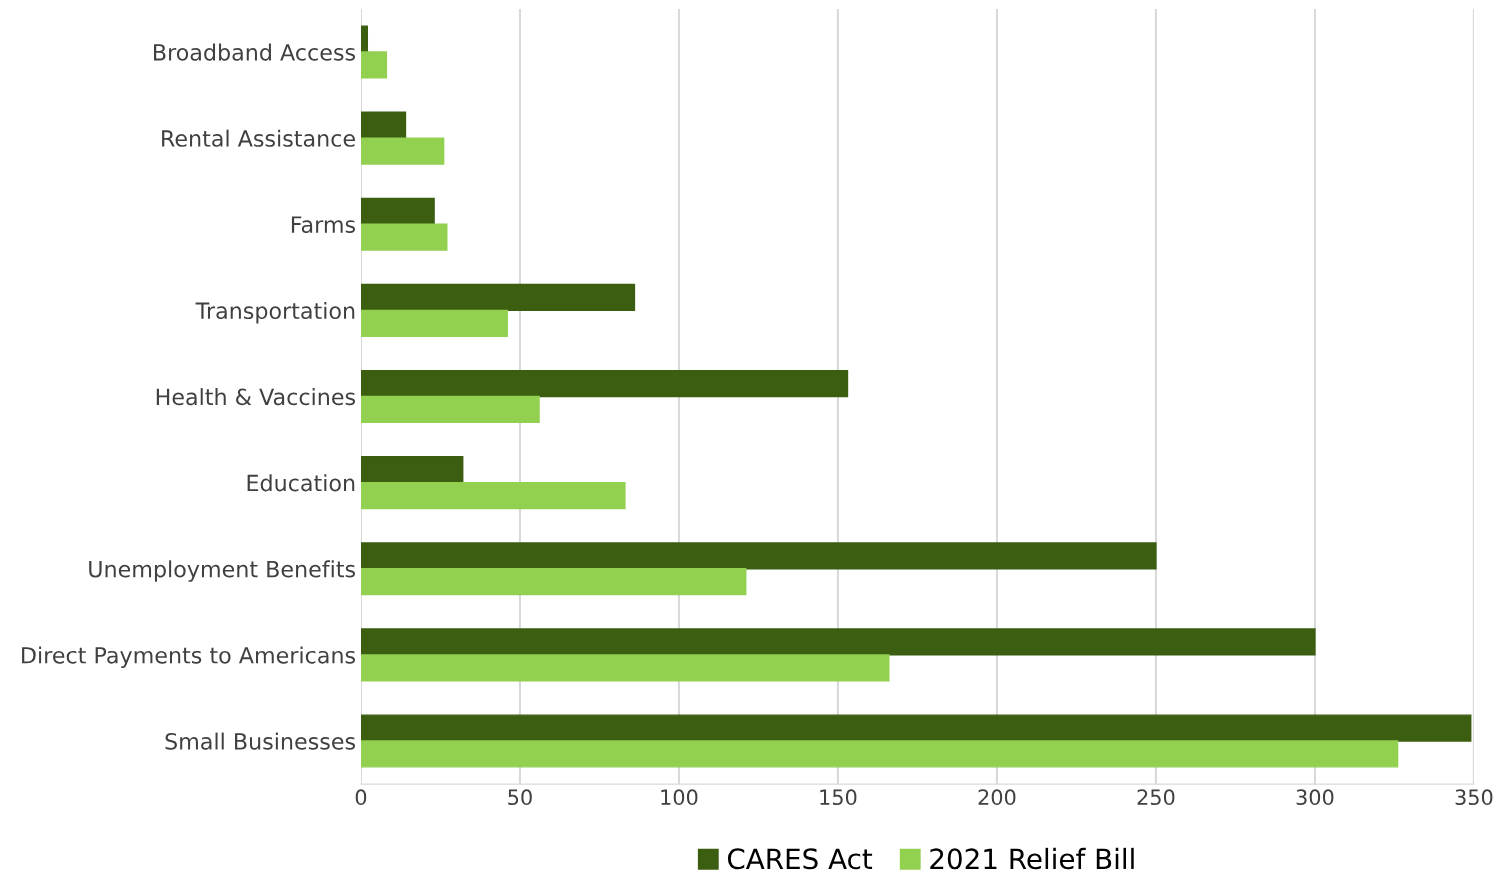 Image resolution: width=1504 pixels, height=891 pixels. What do you see at coordinates (838, 797) in the screenshot?
I see `x-tick-label: 150` at bounding box center [838, 797].